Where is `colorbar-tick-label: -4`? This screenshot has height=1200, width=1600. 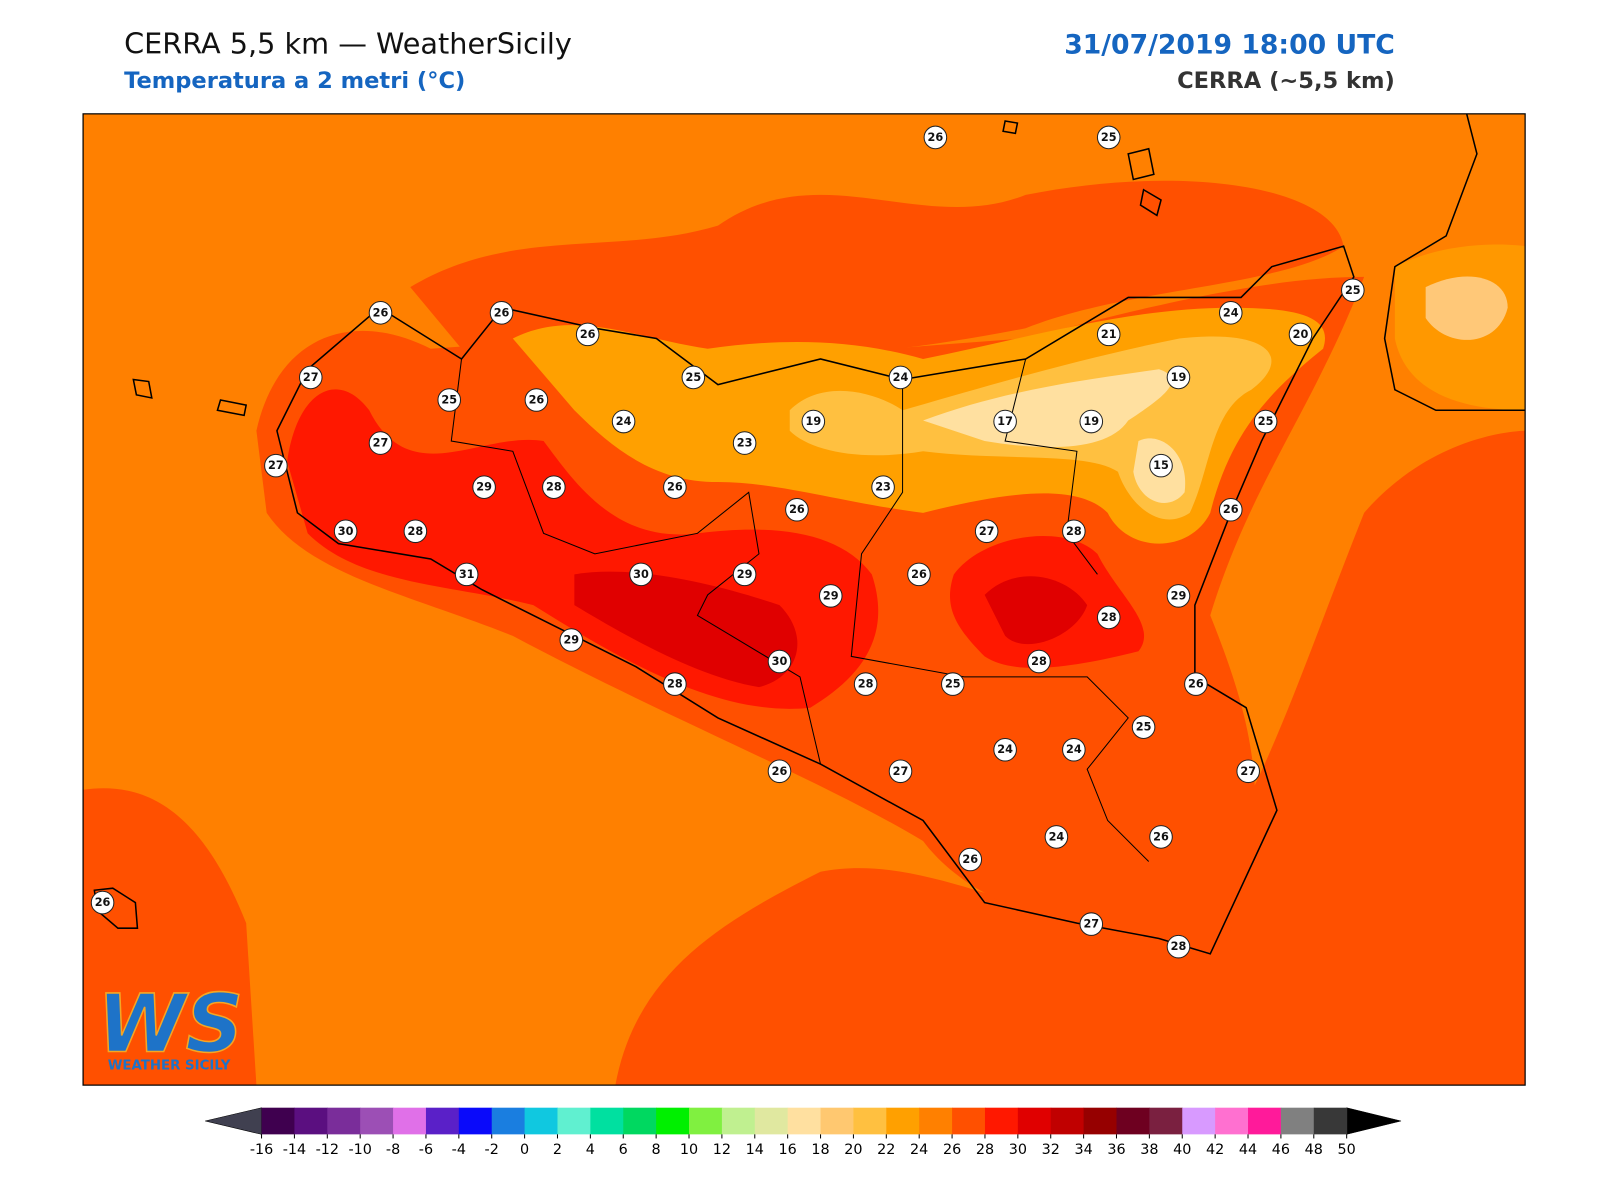
colorbar-tick-label: -4 is located at coordinates (459, 1150).